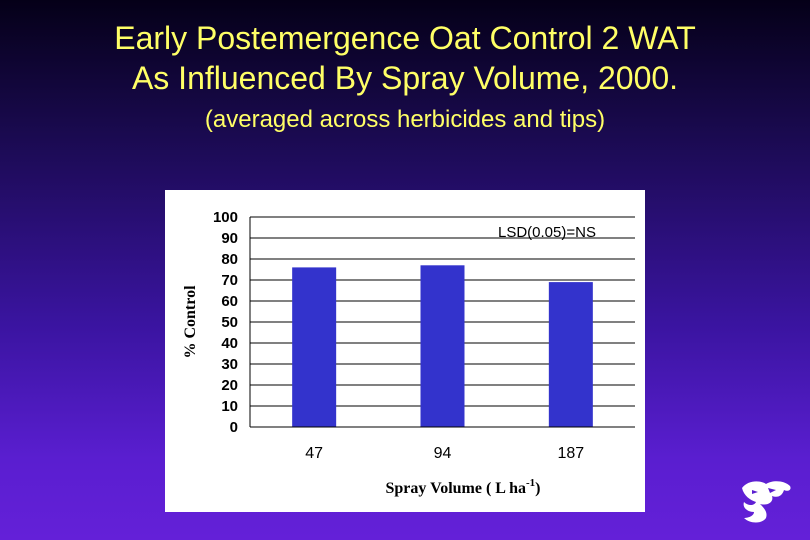 The height and width of the screenshot is (540, 810). I want to click on lsd-annotation: LSD(0.05)=NS, so click(547, 232).